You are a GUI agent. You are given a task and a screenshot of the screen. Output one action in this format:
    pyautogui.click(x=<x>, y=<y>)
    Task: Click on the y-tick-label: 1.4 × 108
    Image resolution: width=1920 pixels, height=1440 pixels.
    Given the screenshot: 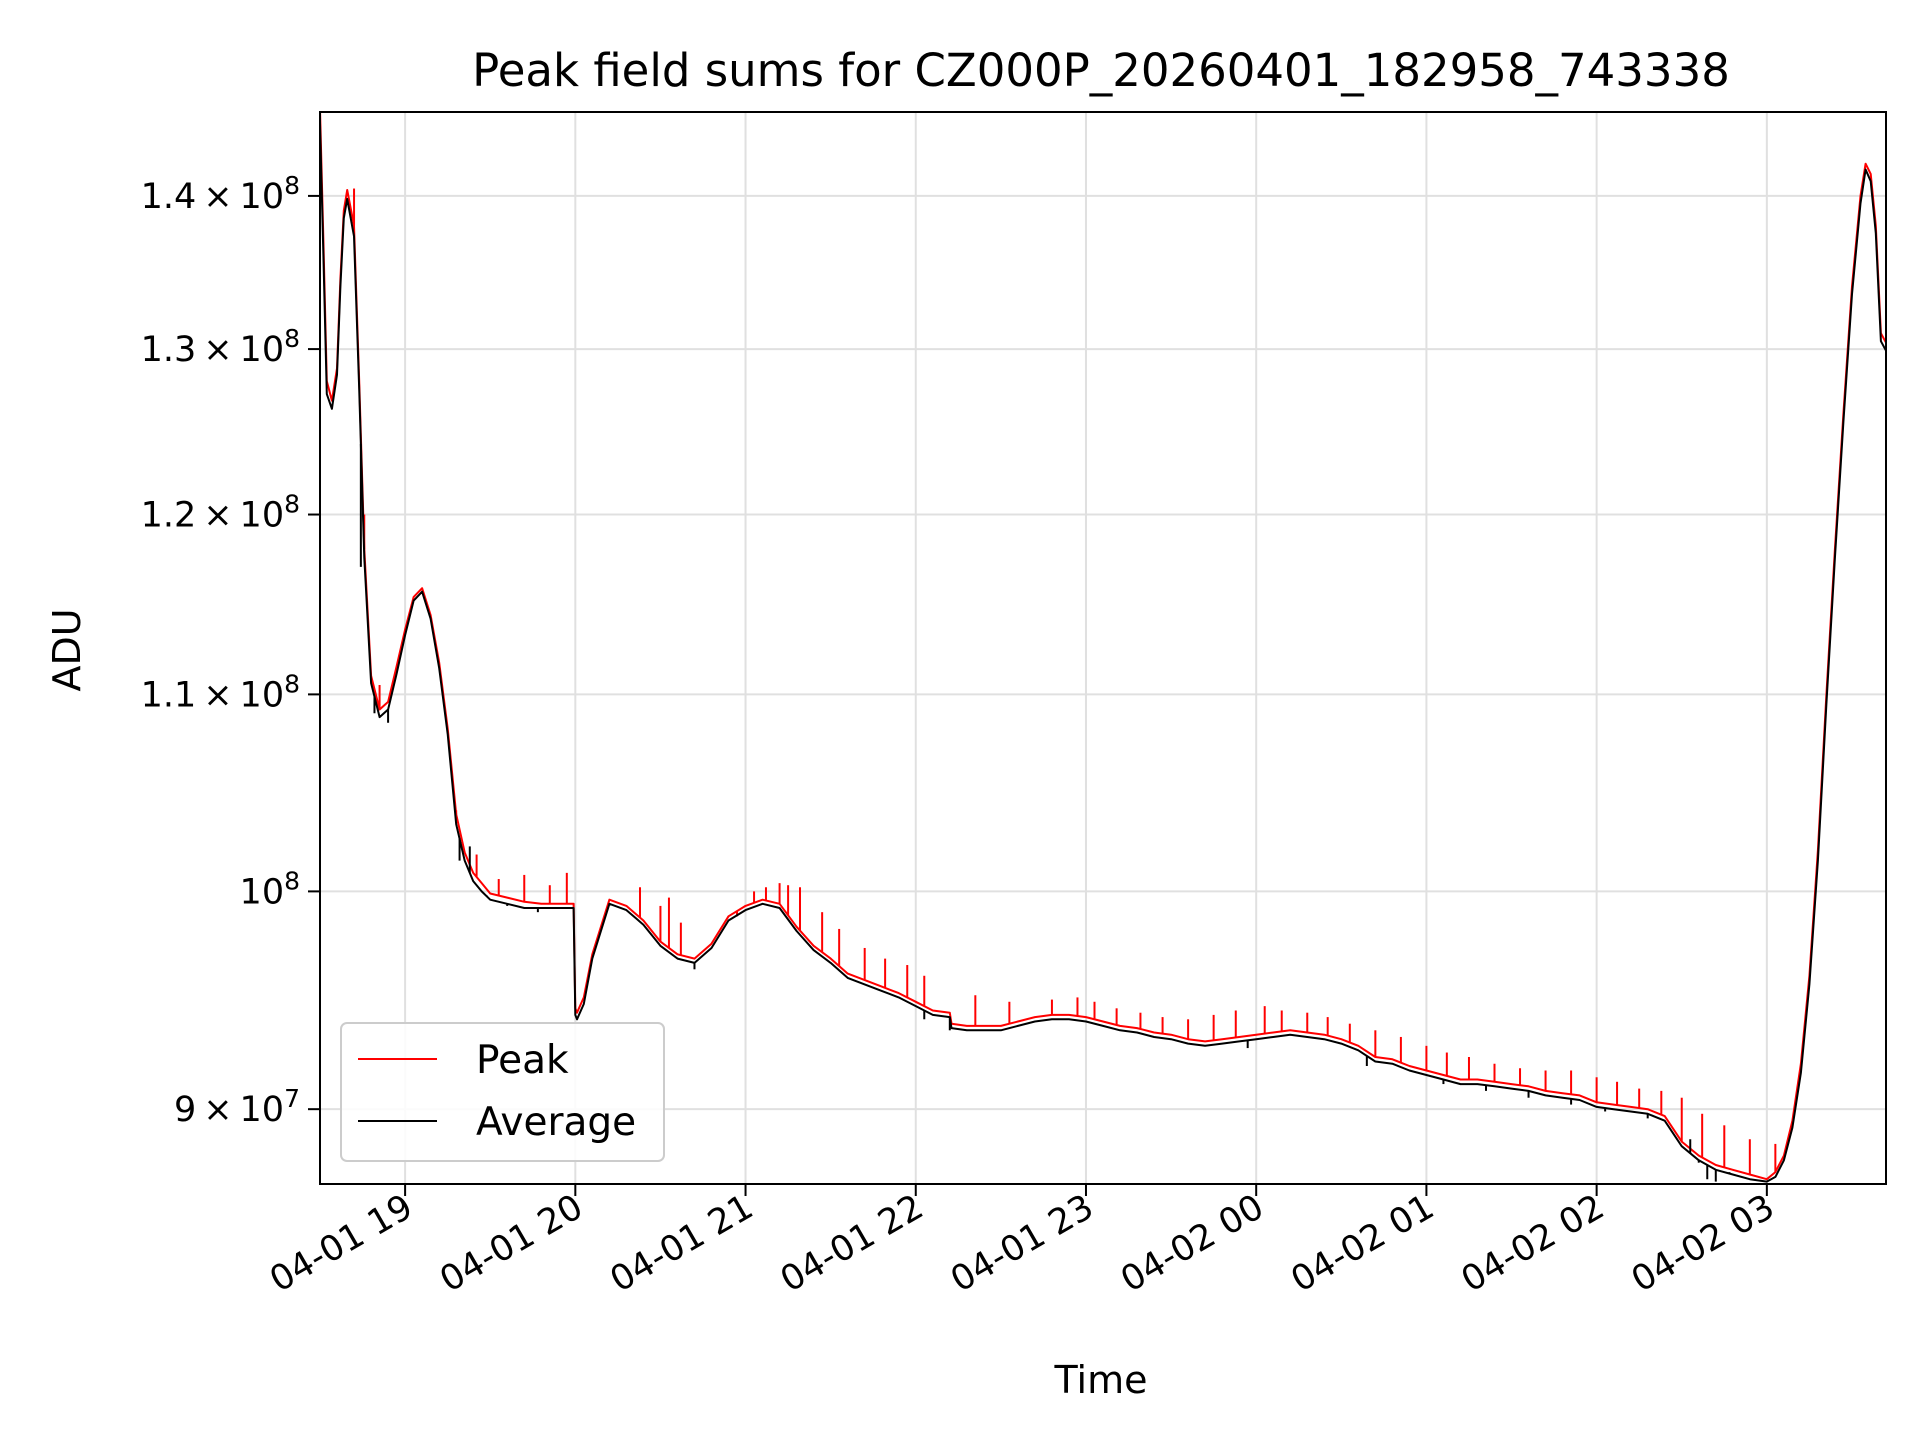 What is the action you would take?
    pyautogui.click(x=220, y=194)
    